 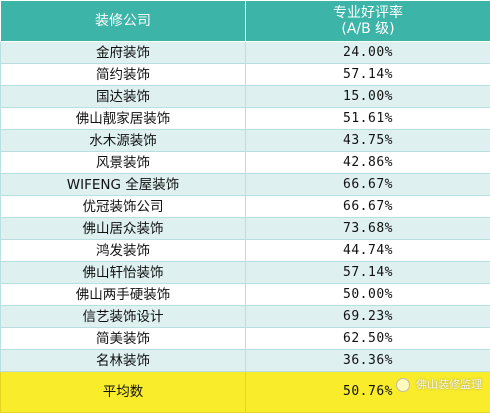 What do you see at coordinates (368, 53) in the screenshot?
I see `rating-cell: 24.00%` at bounding box center [368, 53].